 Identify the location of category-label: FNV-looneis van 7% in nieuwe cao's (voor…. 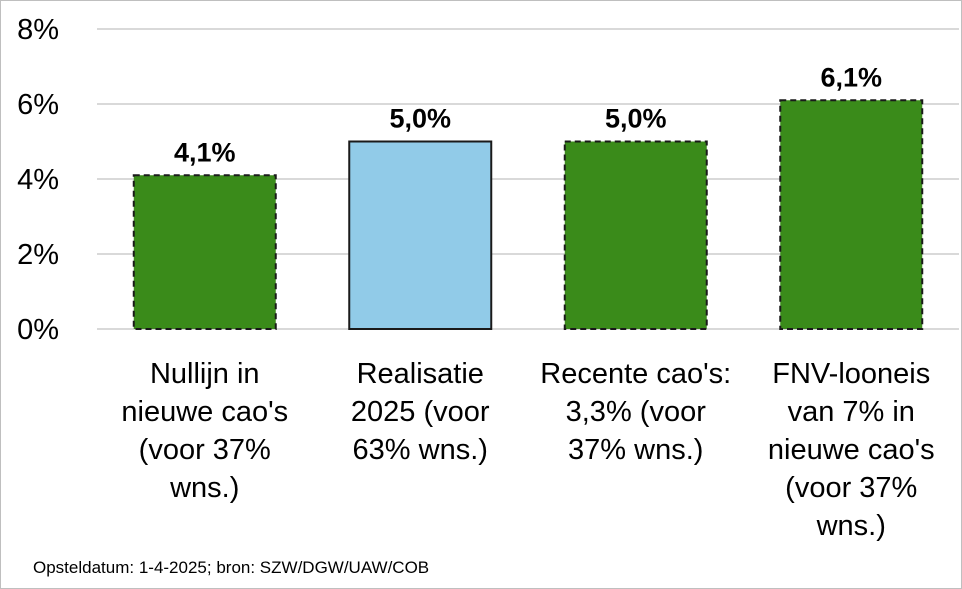
(851, 450).